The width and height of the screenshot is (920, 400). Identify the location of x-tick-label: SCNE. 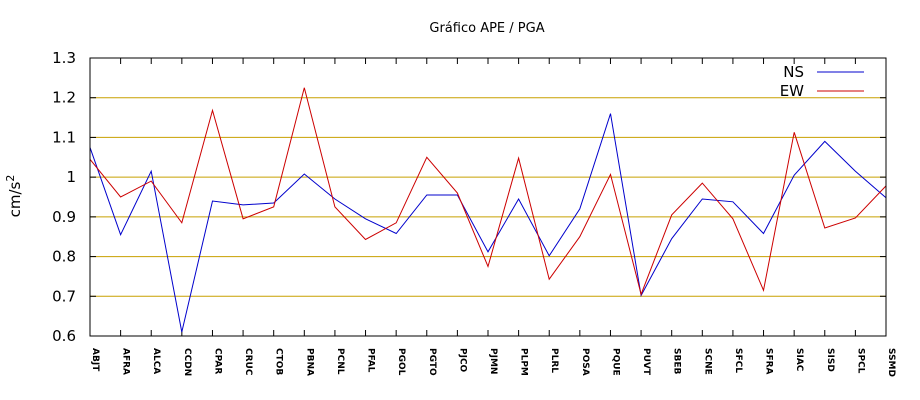
(707, 361).